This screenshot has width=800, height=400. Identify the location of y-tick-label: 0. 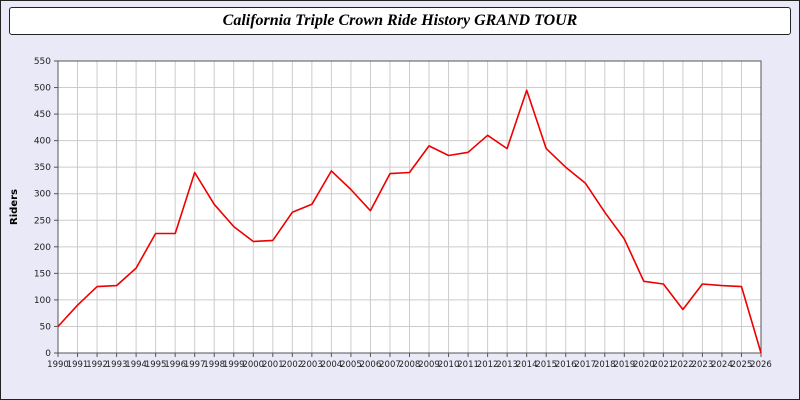
(48, 354).